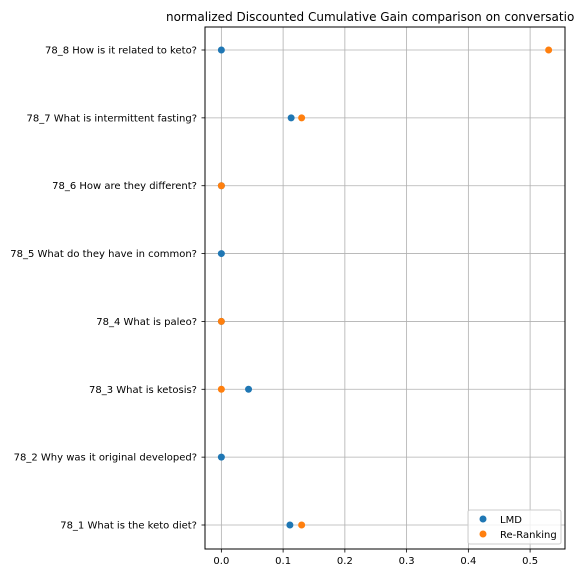  What do you see at coordinates (128, 526) in the screenshot?
I see `y-tick-label: 78_1 What is the keto diet?` at bounding box center [128, 526].